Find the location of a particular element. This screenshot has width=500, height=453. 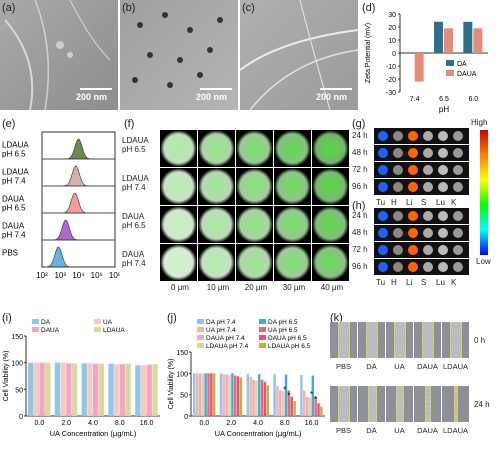

organ-label: Lu is located at coordinates (440, 202).